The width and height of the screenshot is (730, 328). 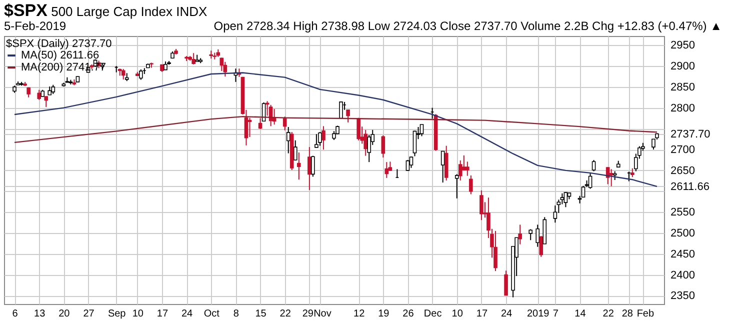 What do you see at coordinates (59, 44) in the screenshot?
I see `legend-title: $SPX (Daily) 2737.70` at bounding box center [59, 44].